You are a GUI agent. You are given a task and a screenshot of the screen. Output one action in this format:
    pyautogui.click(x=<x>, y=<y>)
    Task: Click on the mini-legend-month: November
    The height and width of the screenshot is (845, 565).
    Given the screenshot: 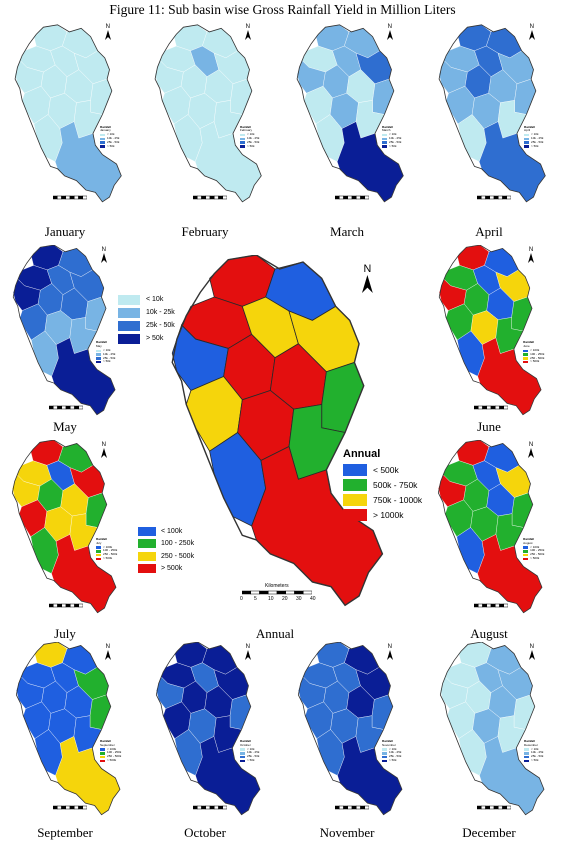 What is the action you would take?
    pyautogui.click(x=389, y=744)
    